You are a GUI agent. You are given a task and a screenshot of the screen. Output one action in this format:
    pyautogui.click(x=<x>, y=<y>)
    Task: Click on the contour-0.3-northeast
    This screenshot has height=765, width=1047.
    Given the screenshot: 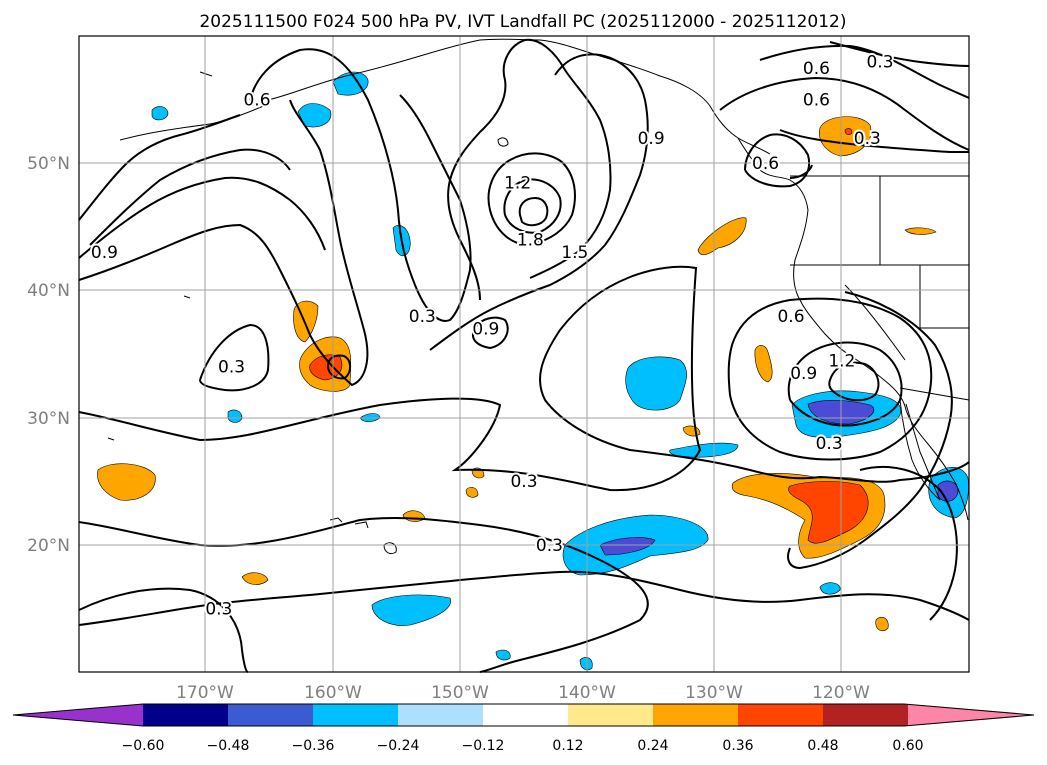 What is the action you would take?
    pyautogui.click(x=899, y=54)
    